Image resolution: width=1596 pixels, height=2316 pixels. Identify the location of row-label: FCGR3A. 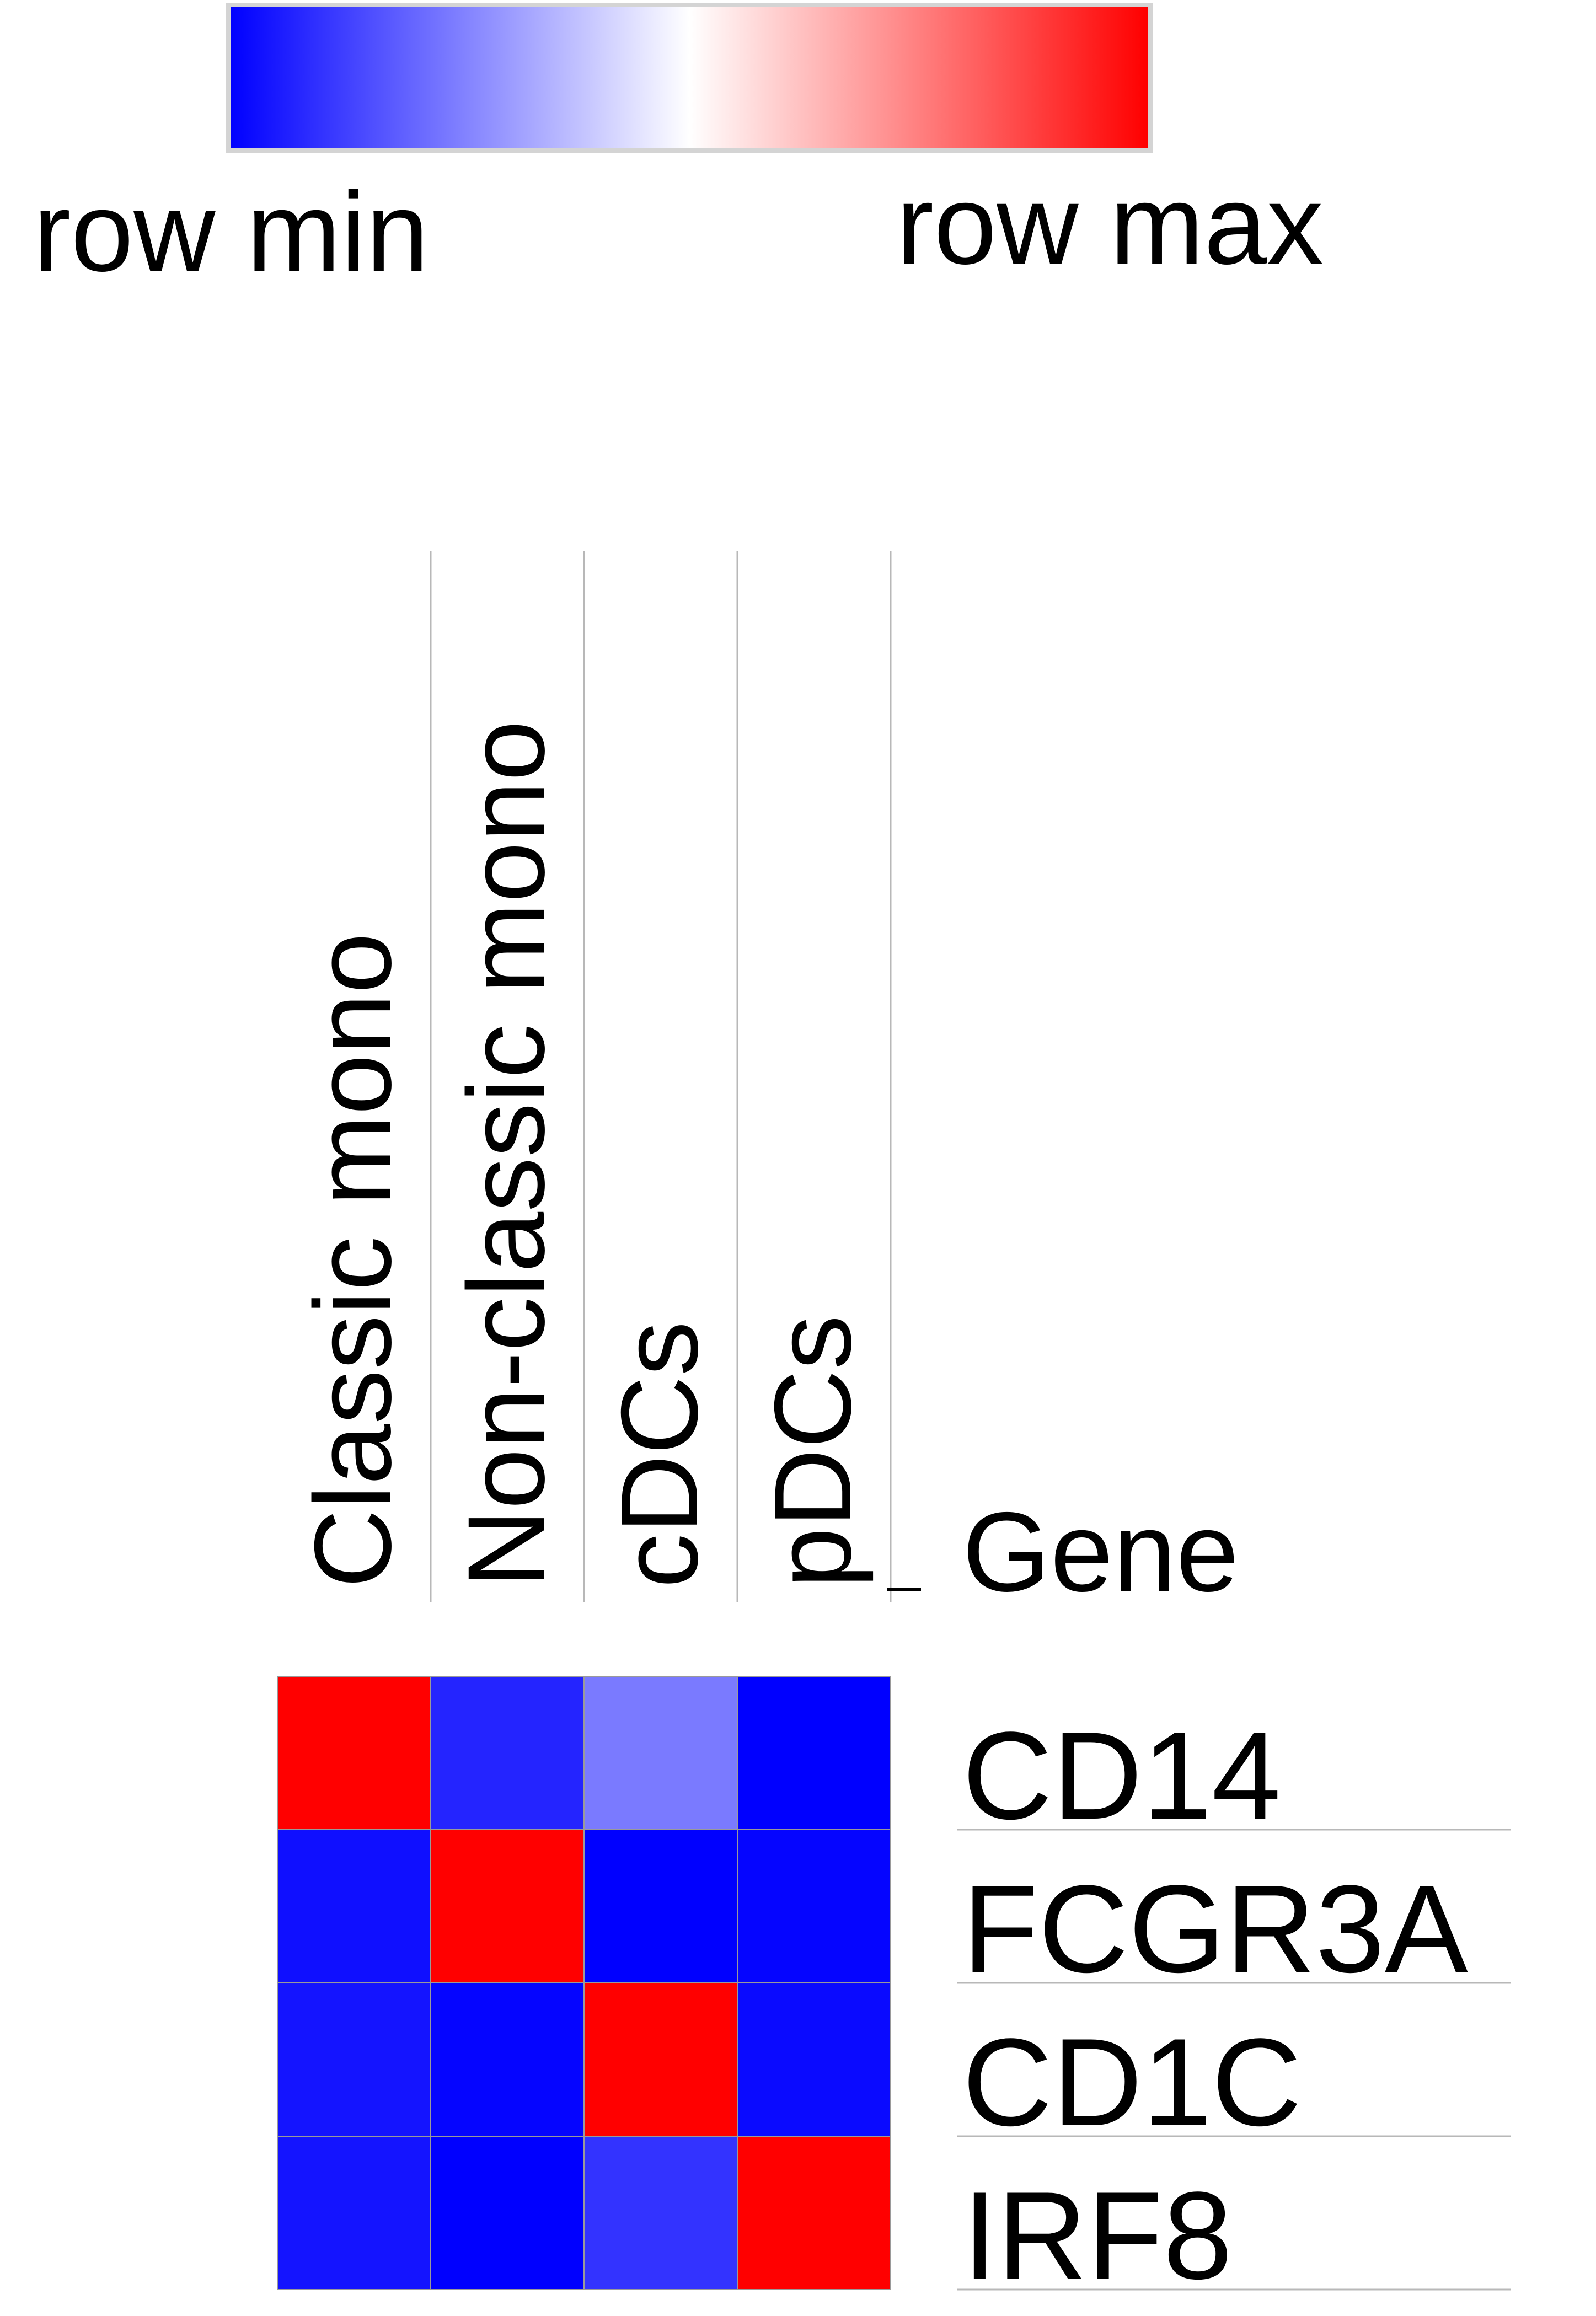
(1215, 1928).